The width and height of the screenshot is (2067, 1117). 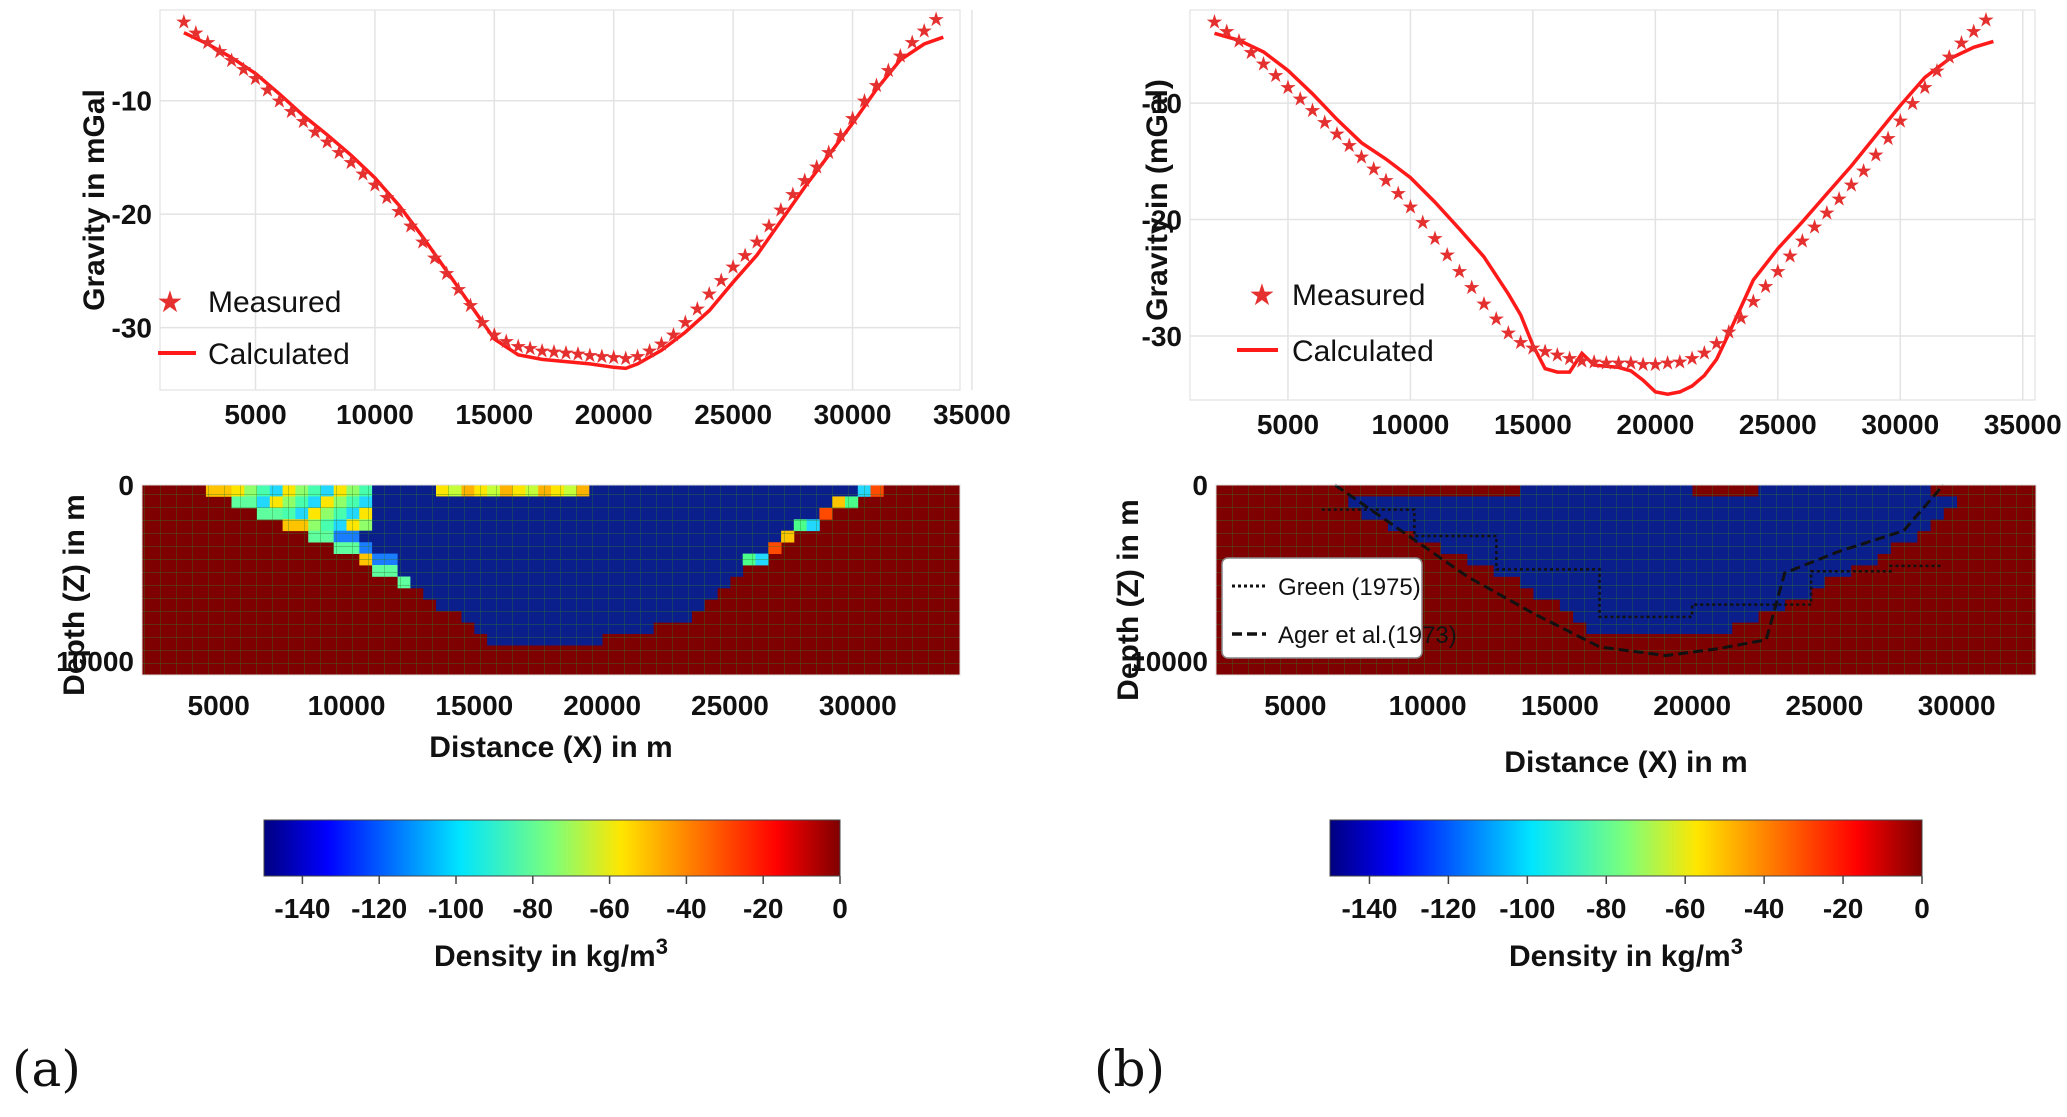 What do you see at coordinates (555, 871) in the screenshot?
I see `colorbar-a: -140 -120 -100 -80 -60 -40 -20 0` at bounding box center [555, 871].